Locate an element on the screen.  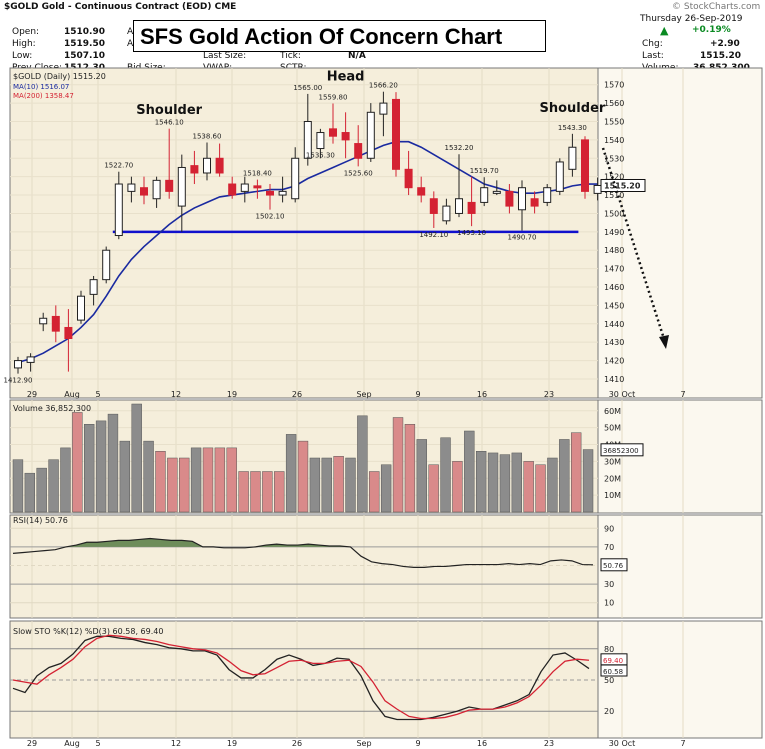
price-y-tick: 1450 is located at coordinates (614, 305).